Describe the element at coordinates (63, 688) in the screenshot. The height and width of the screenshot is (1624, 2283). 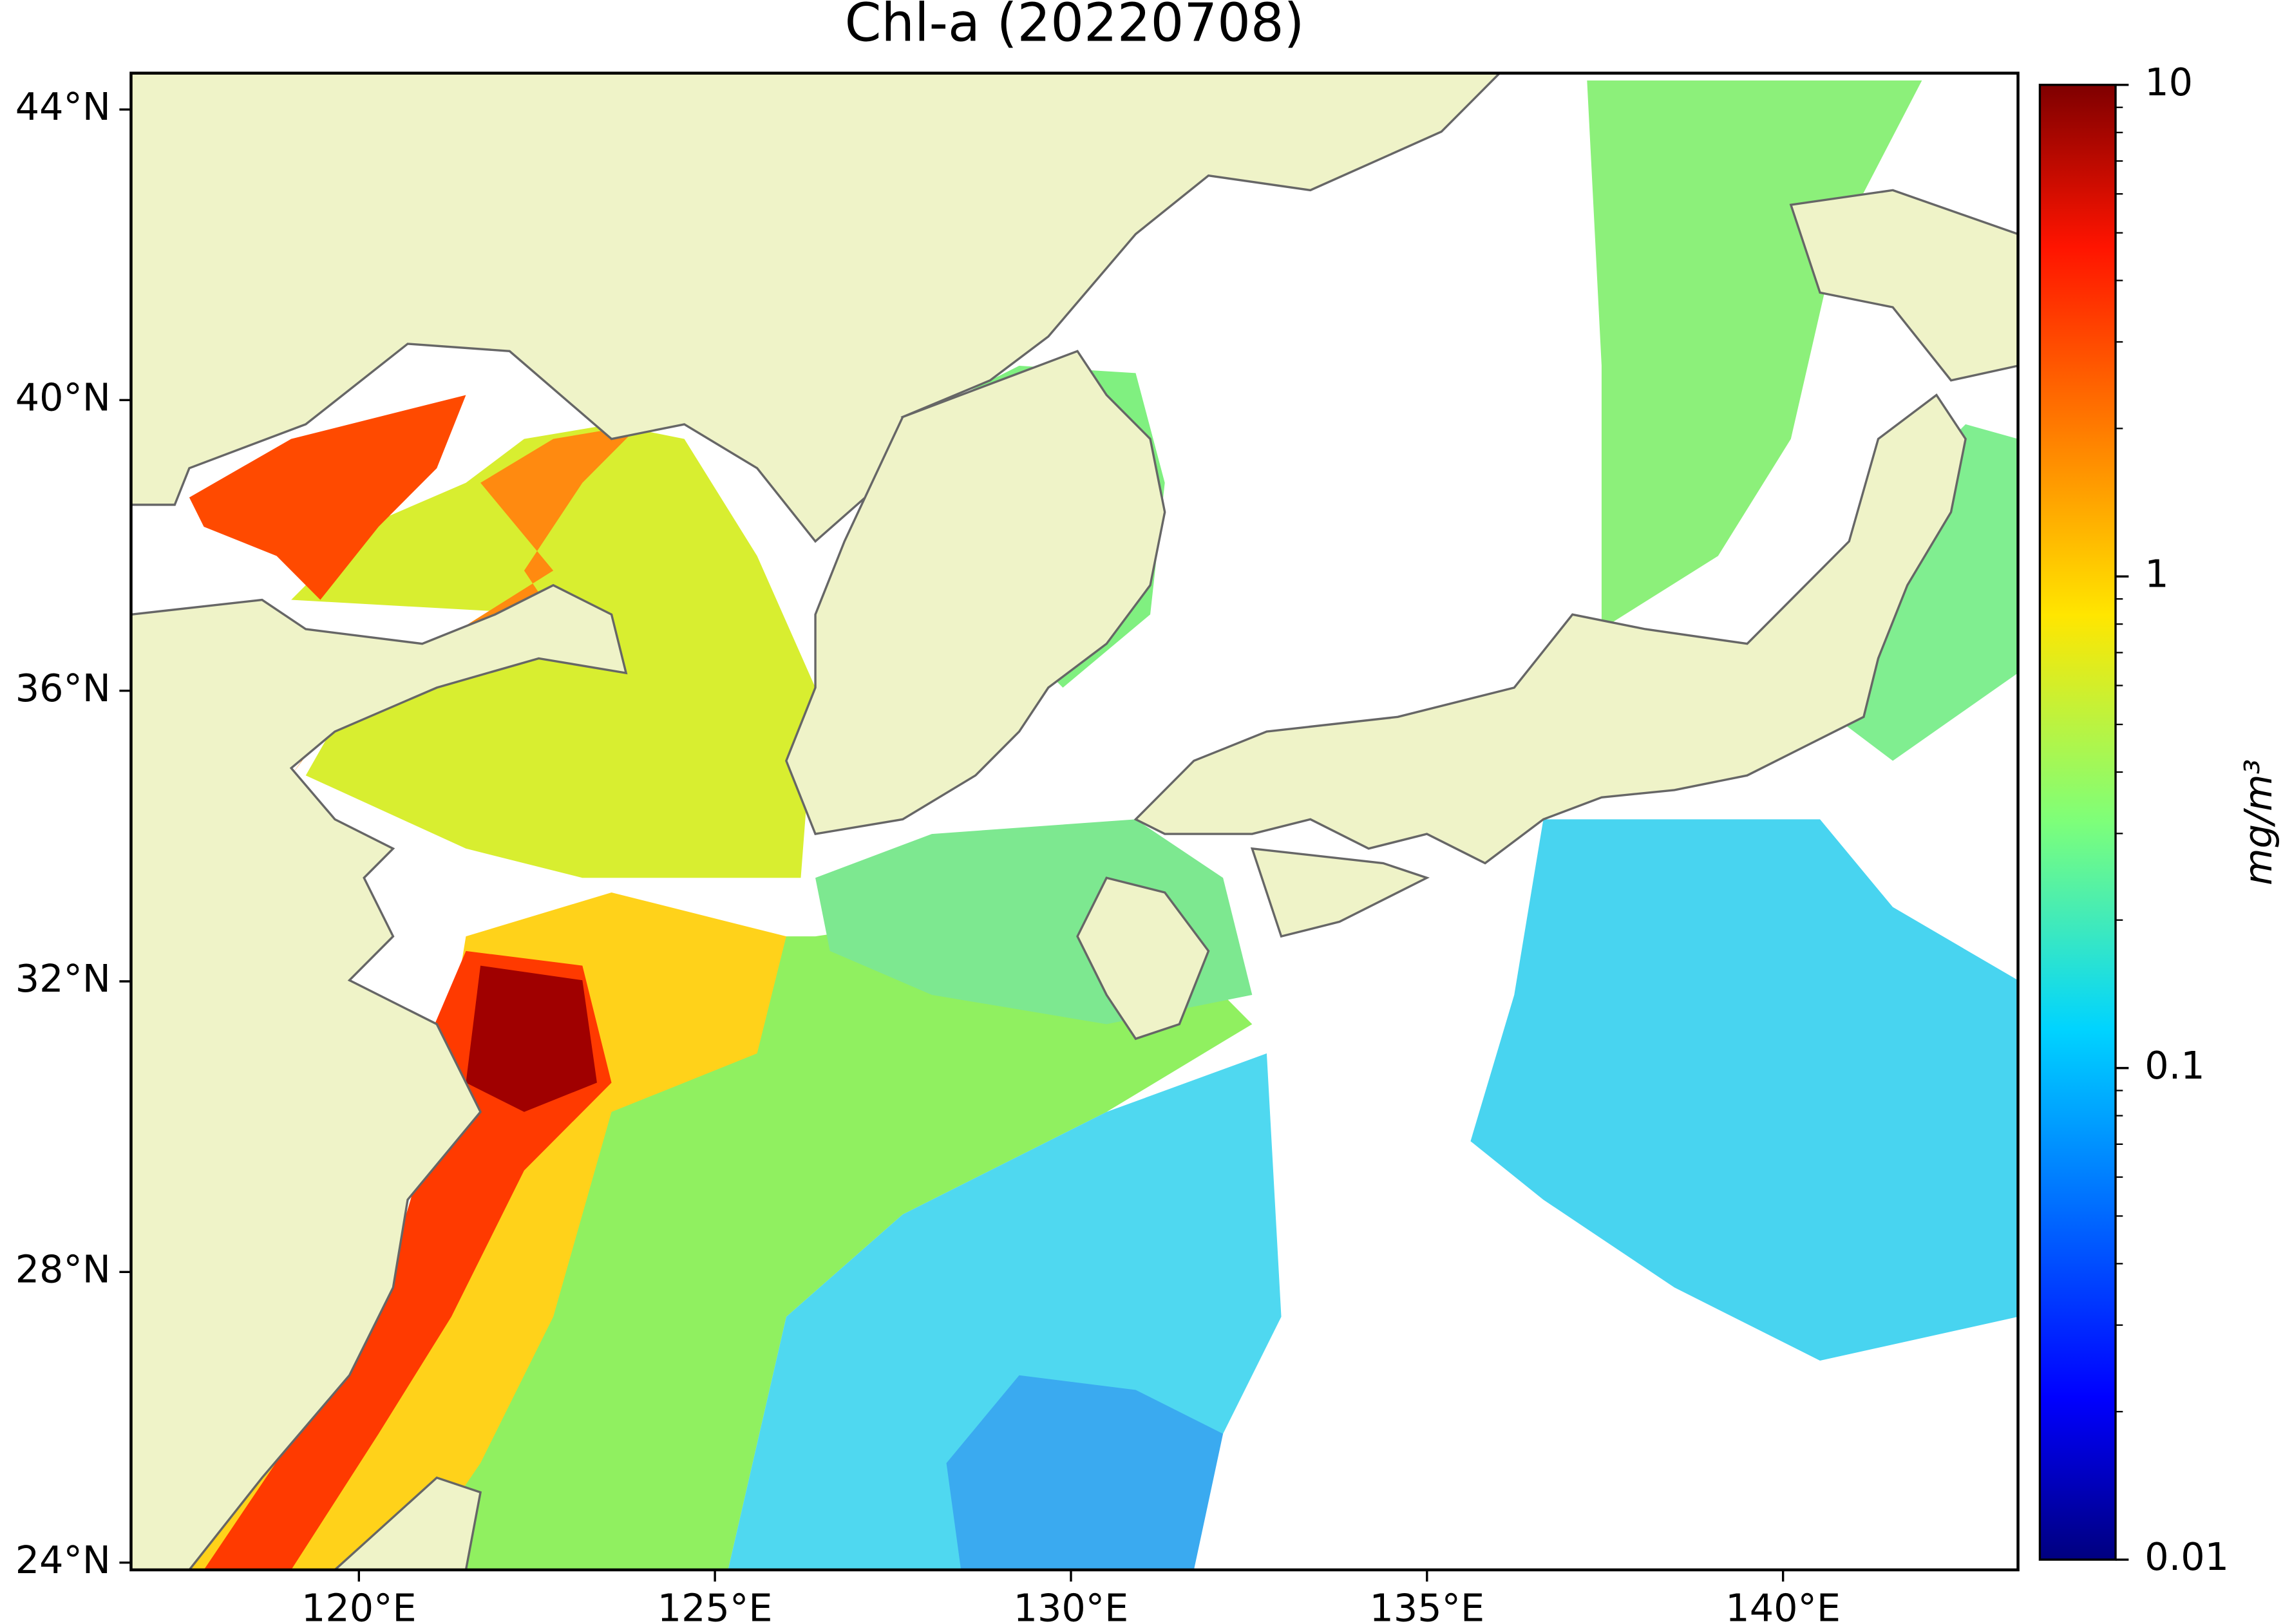
I see `y-tick-label: 36°N` at that location.